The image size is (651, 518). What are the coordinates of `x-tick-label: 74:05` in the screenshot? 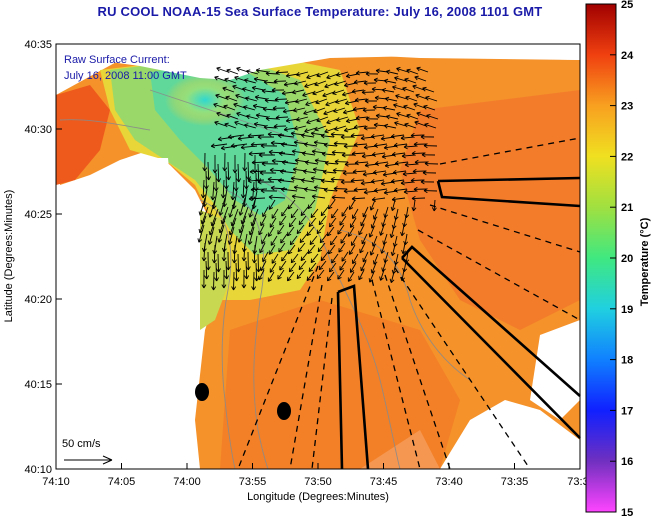 It's located at (122, 482).